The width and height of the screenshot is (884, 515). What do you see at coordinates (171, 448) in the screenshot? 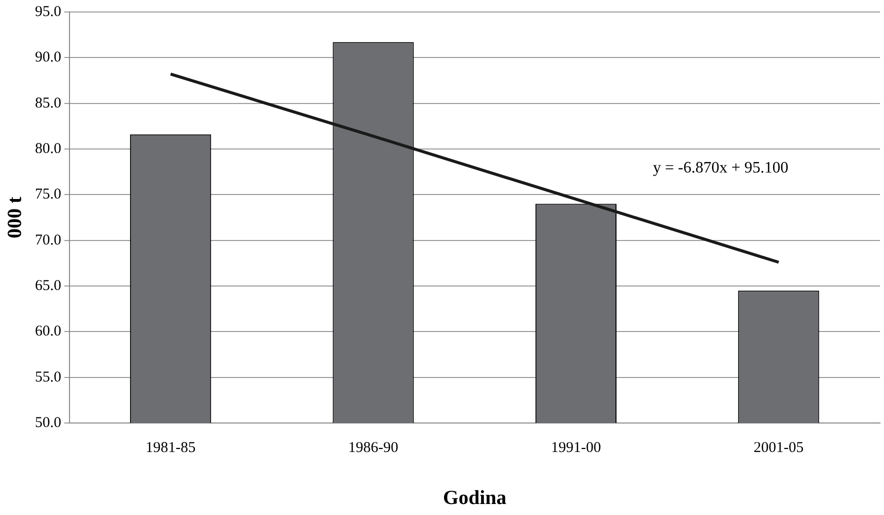
I see `x-tick-label: 1981-85` at bounding box center [171, 448].